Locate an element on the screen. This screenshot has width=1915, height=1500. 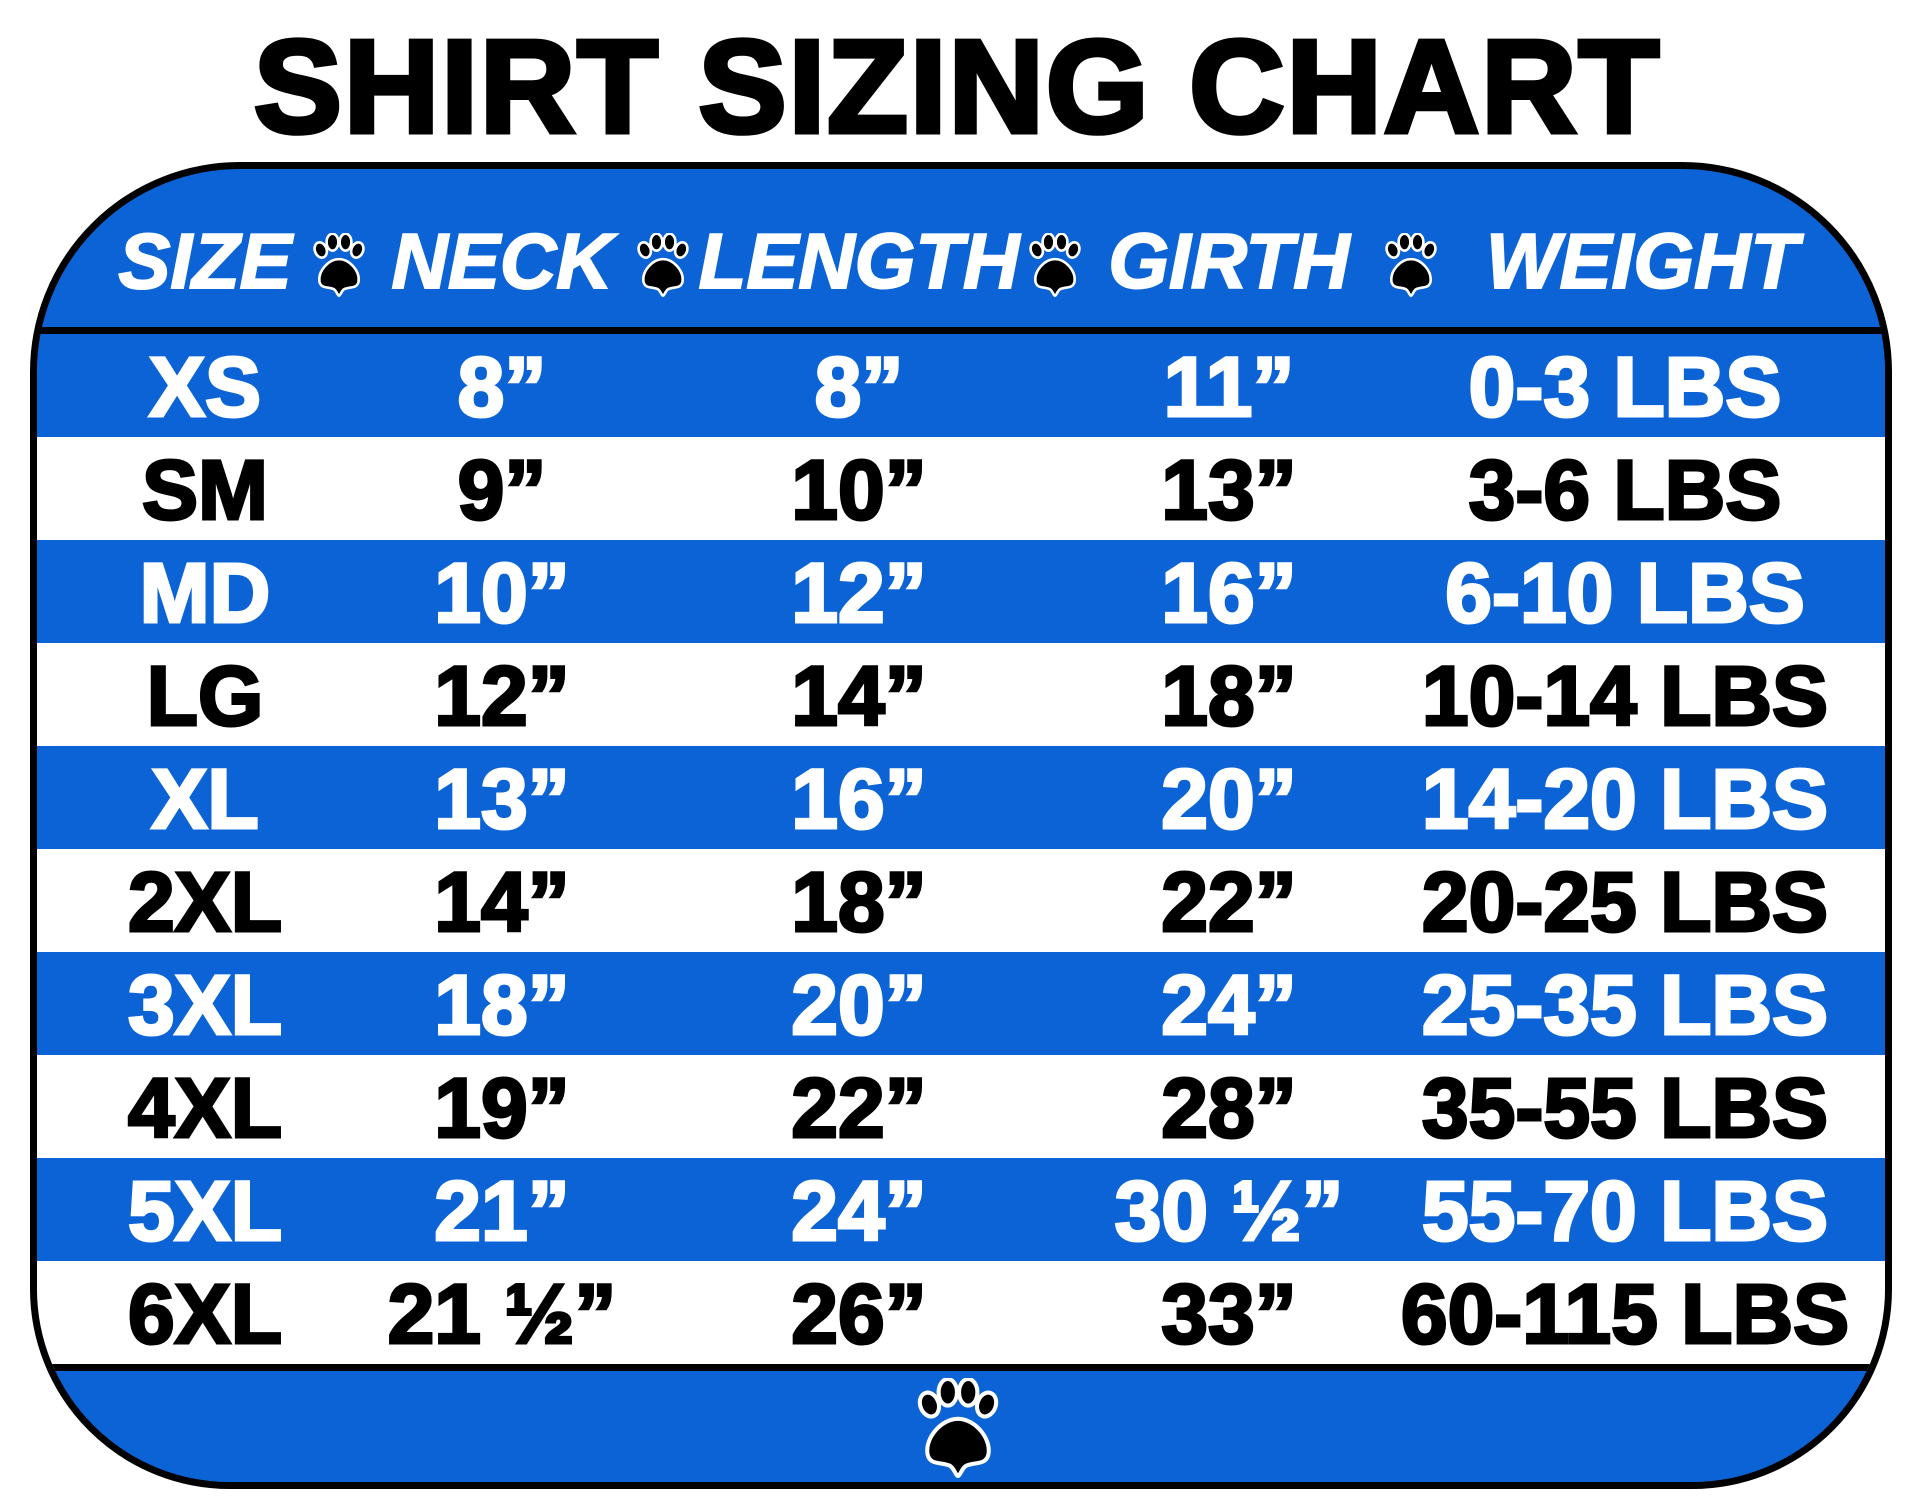
cell-neck: 14” is located at coordinates (502, 902).